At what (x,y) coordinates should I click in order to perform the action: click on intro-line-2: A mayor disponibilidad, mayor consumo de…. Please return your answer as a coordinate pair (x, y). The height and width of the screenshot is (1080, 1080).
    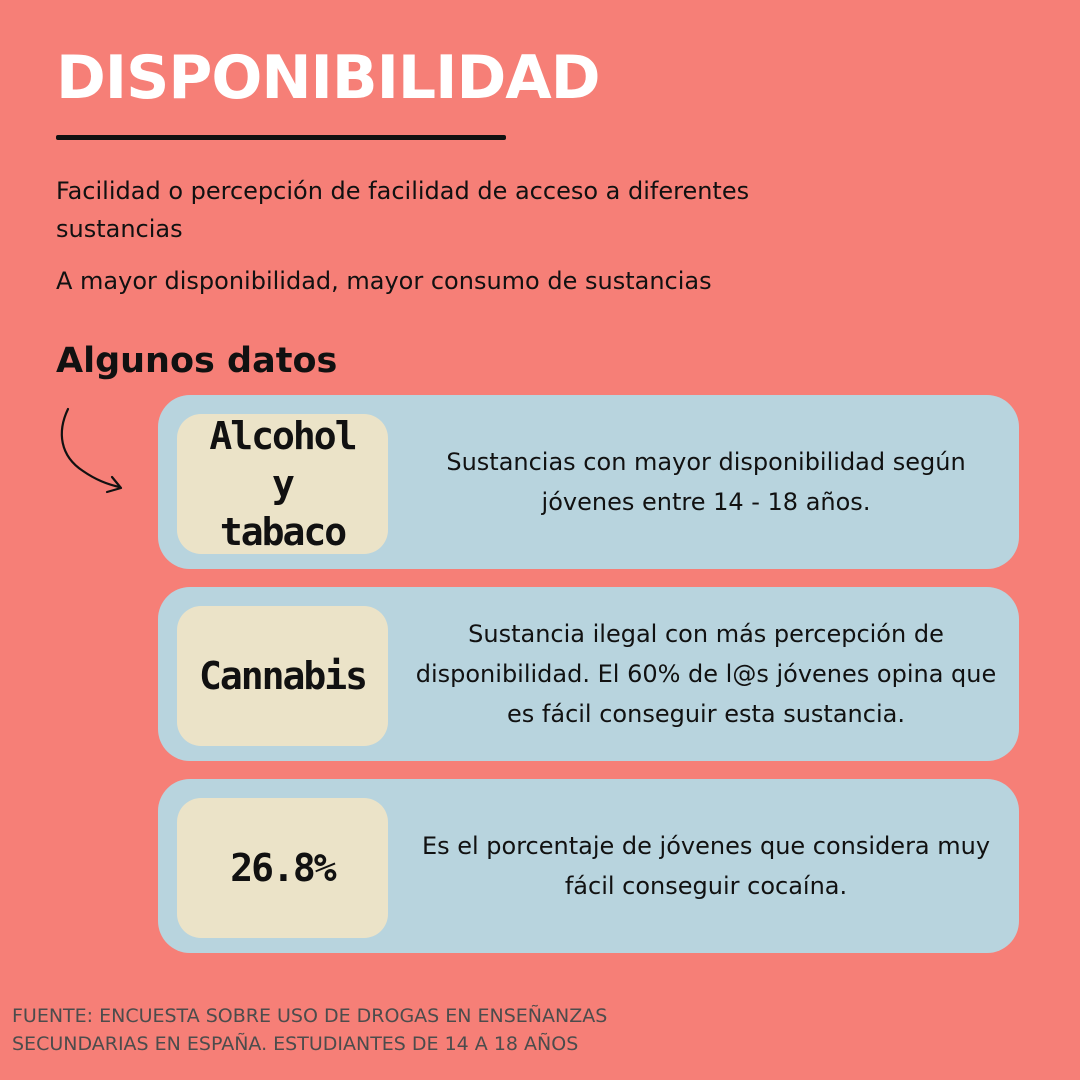
    Looking at the image, I should click on (384, 281).